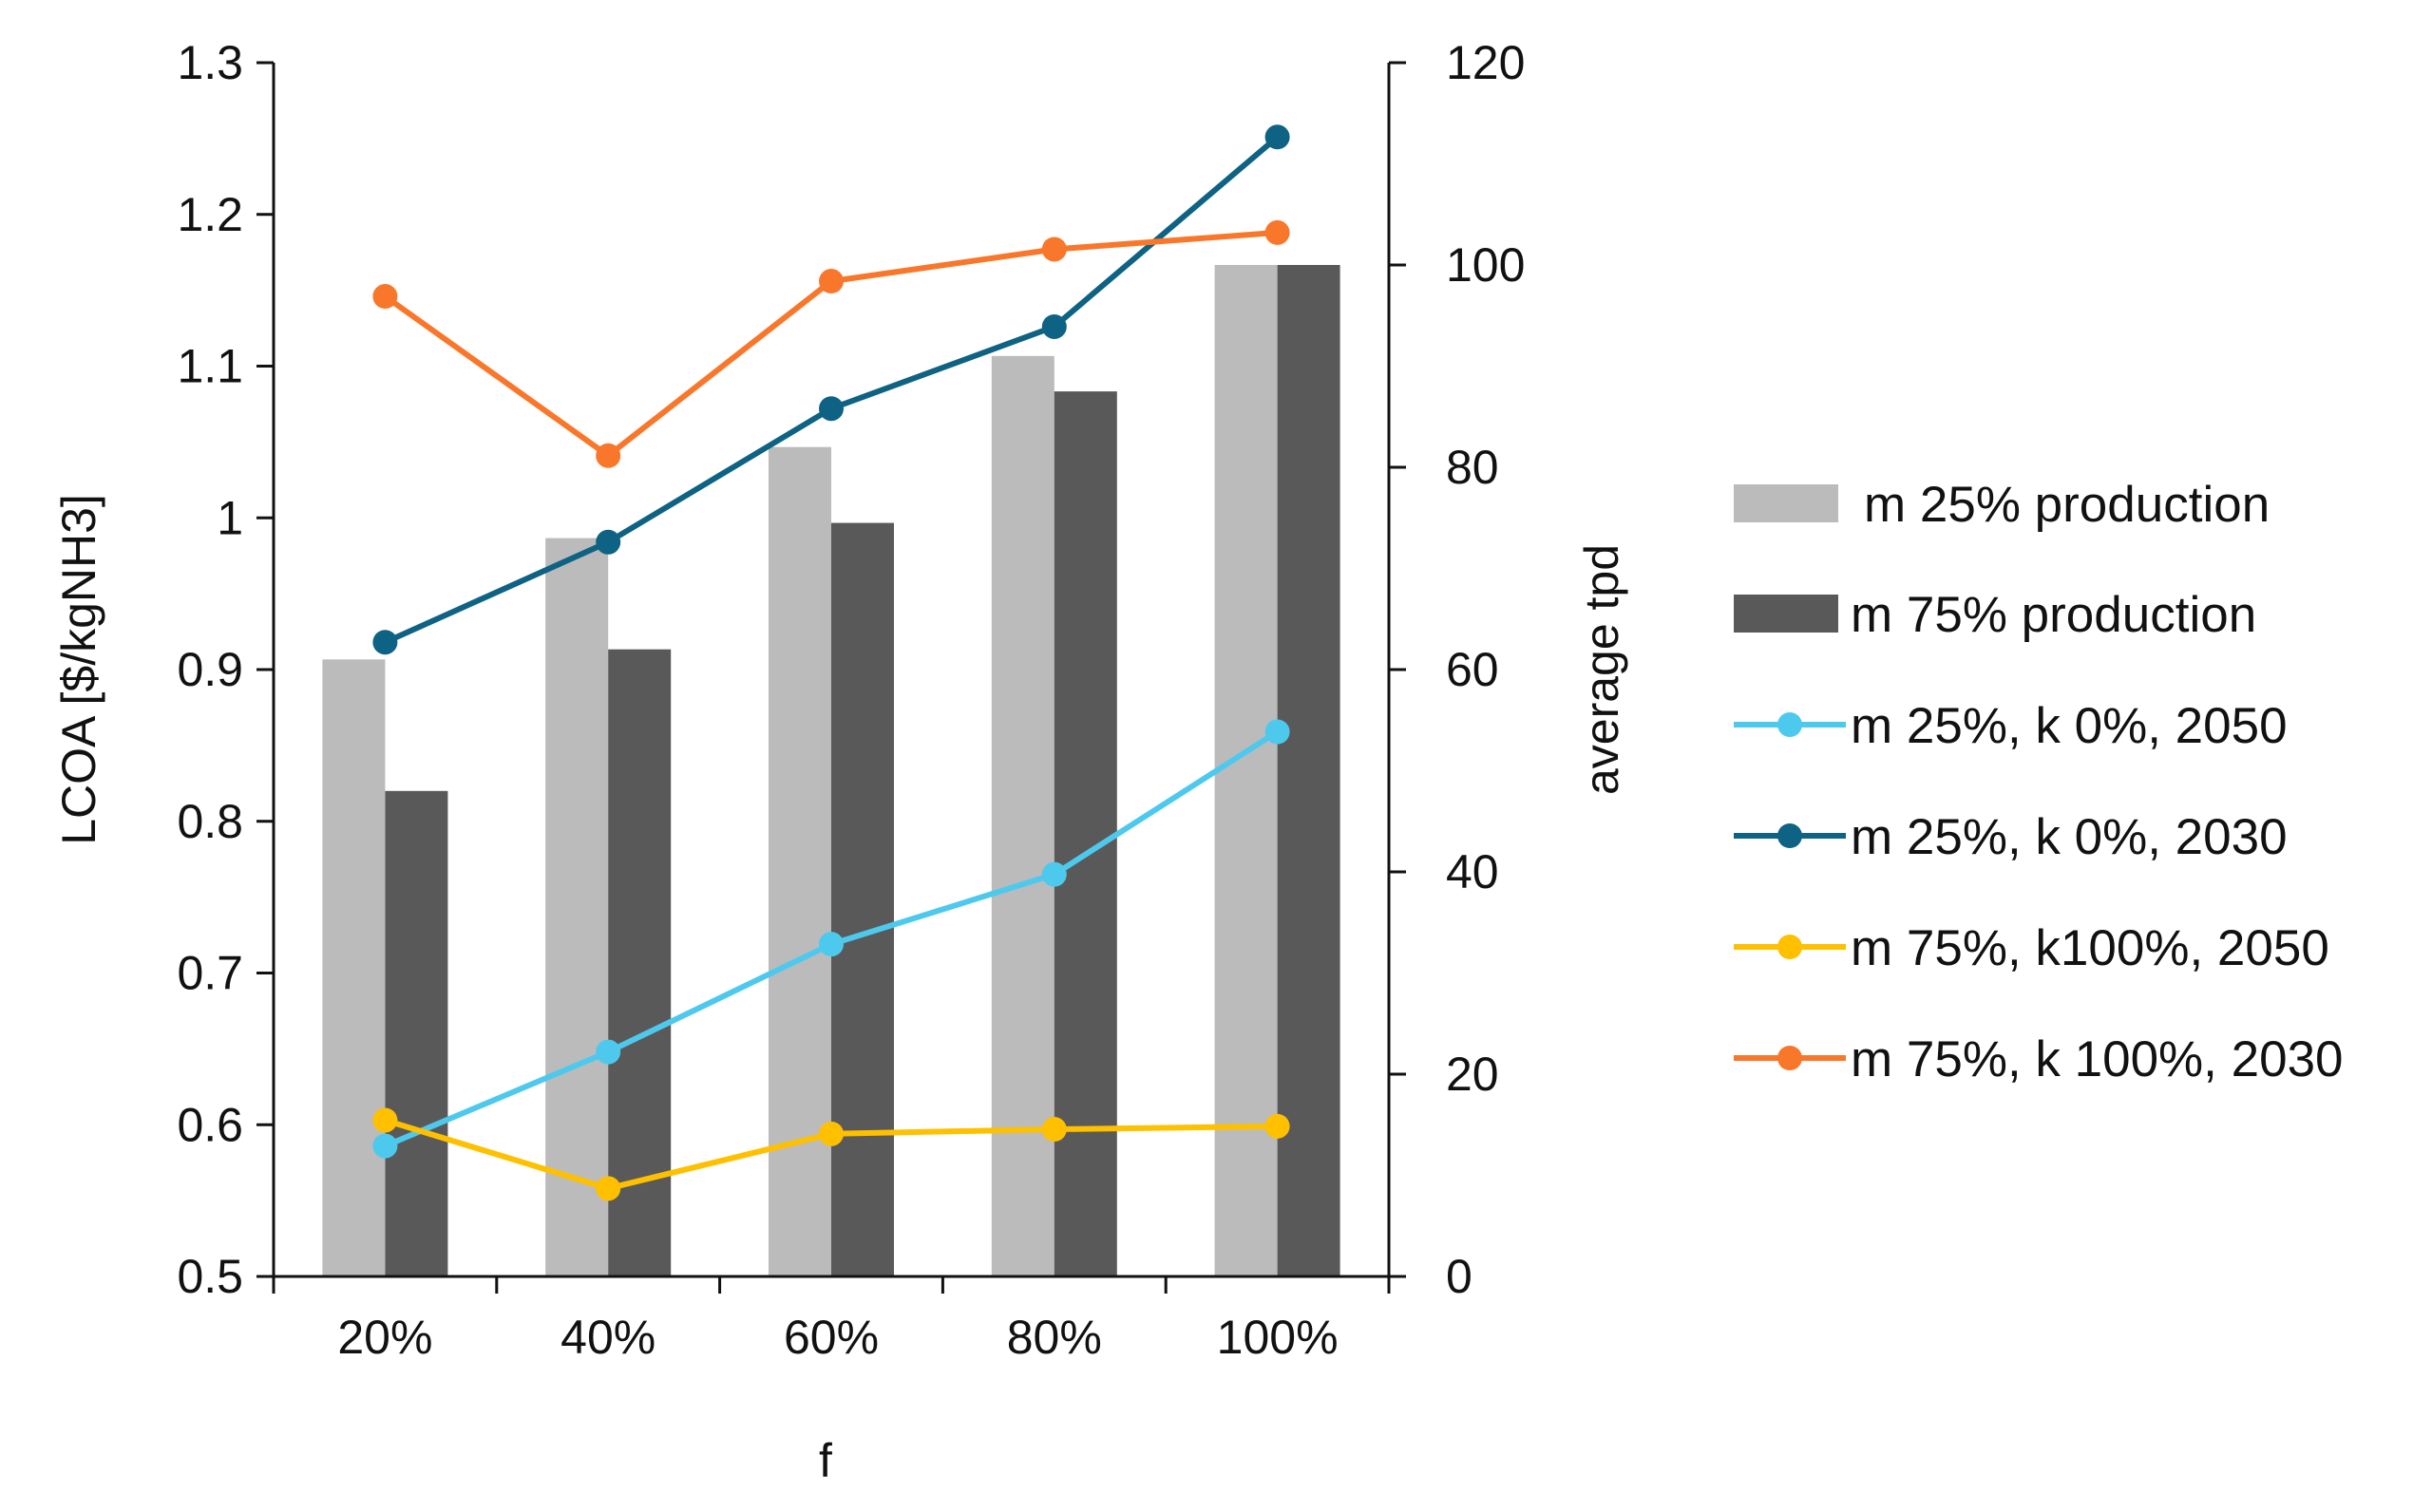 This screenshot has width=2432, height=1512. Describe the element at coordinates (1472, 872) in the screenshot. I see `right-tick-label-2: 40` at that location.